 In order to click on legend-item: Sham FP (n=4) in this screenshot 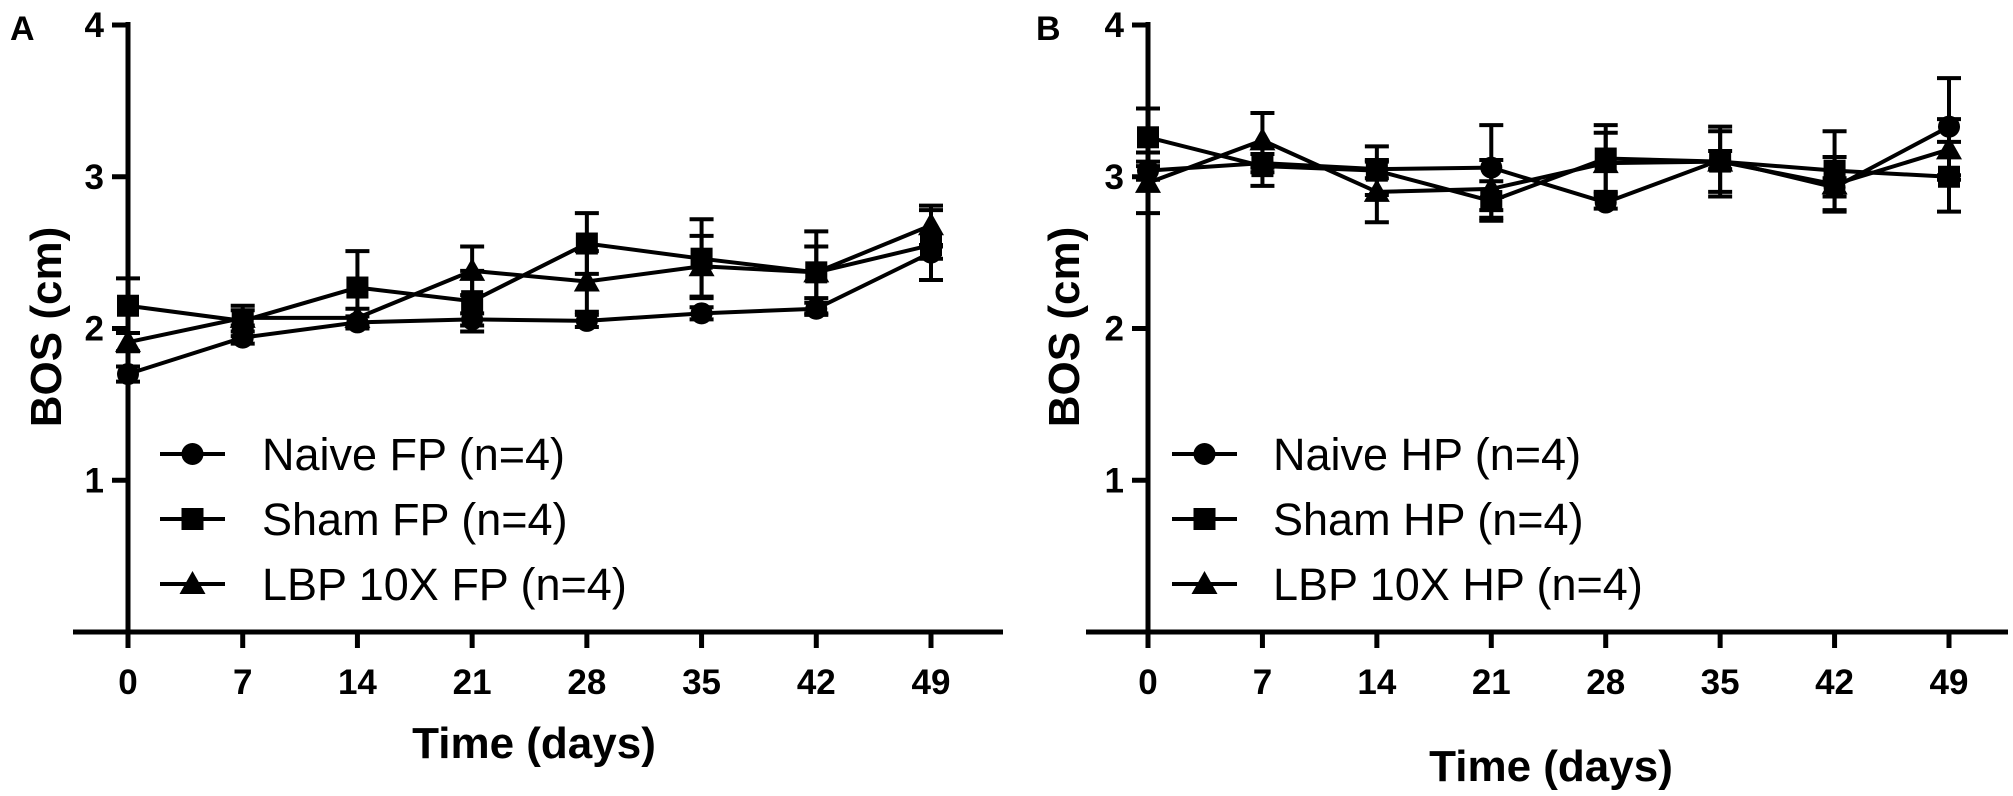, I will do `click(364, 519)`.